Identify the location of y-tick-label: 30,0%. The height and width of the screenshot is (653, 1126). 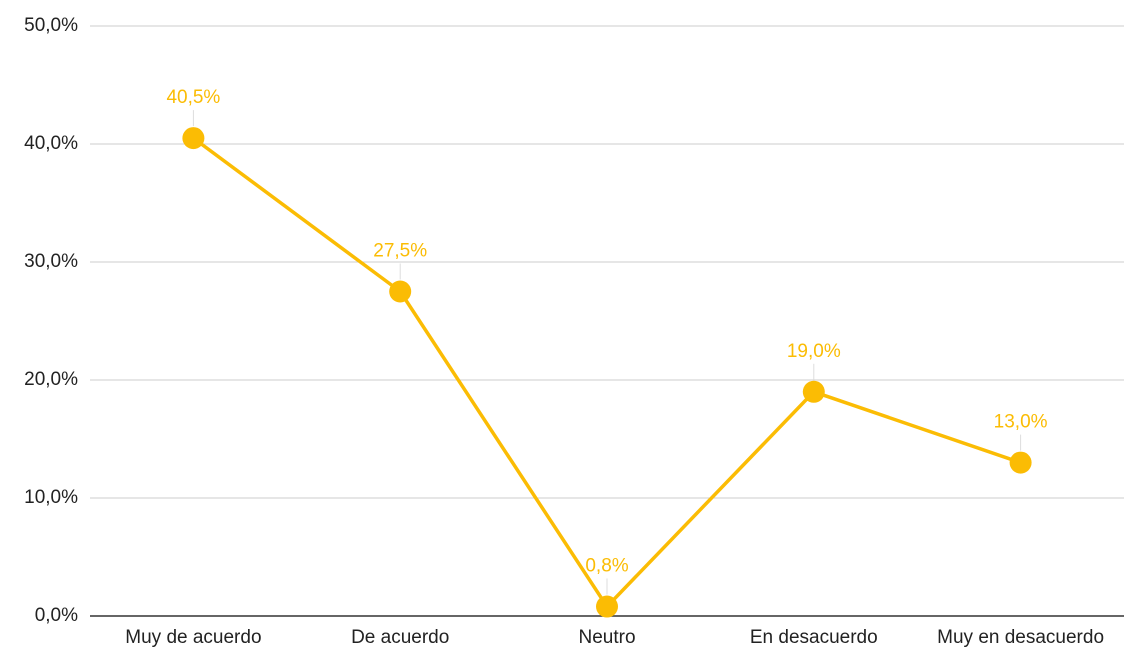
(51, 261).